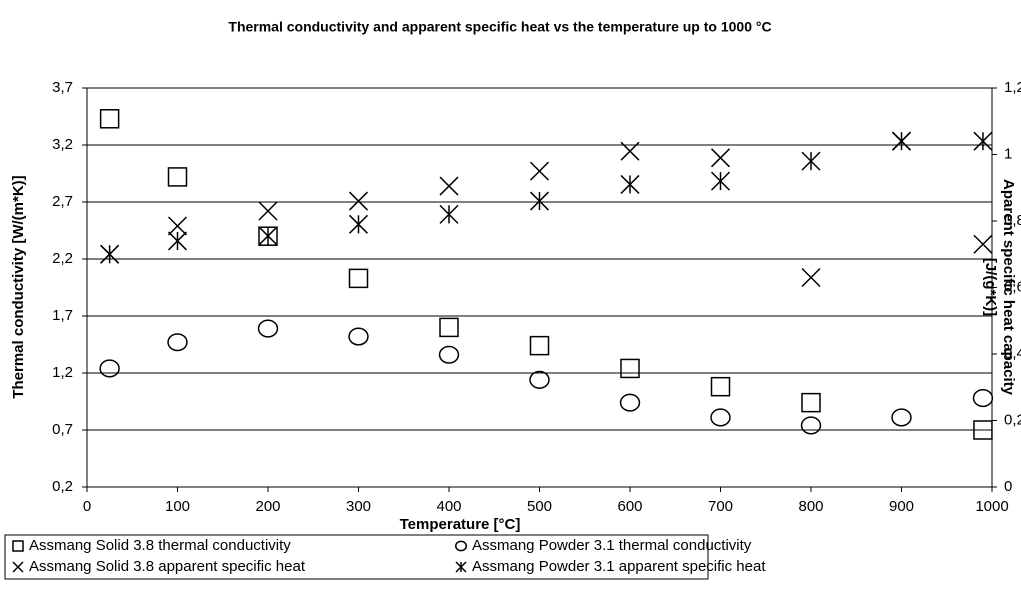 The image size is (1021, 615). I want to click on y2-axis-label-line: Aparent specific heat capacity, so click(1008, 287).